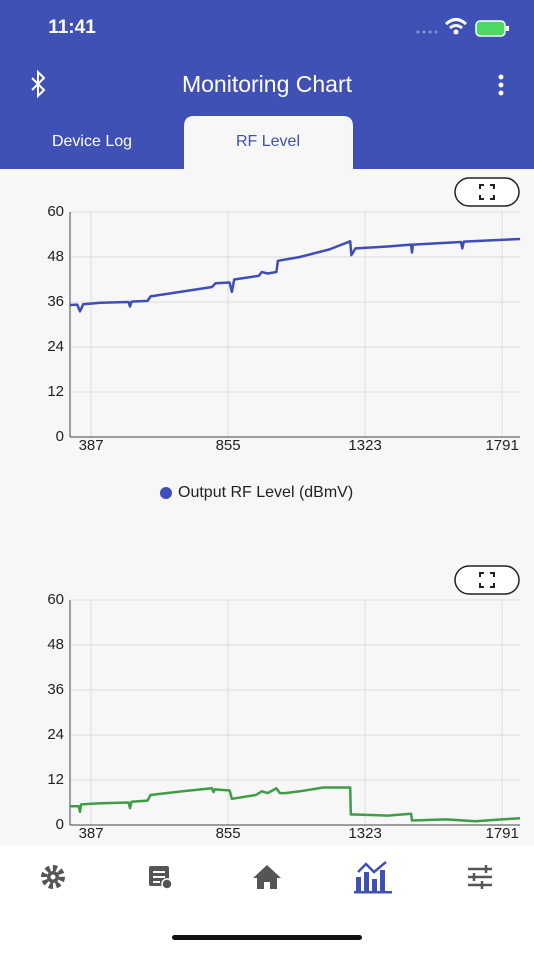 The height and width of the screenshot is (955, 534). What do you see at coordinates (265, 492) in the screenshot?
I see `legend-label: Output RF Level (dBmV)` at bounding box center [265, 492].